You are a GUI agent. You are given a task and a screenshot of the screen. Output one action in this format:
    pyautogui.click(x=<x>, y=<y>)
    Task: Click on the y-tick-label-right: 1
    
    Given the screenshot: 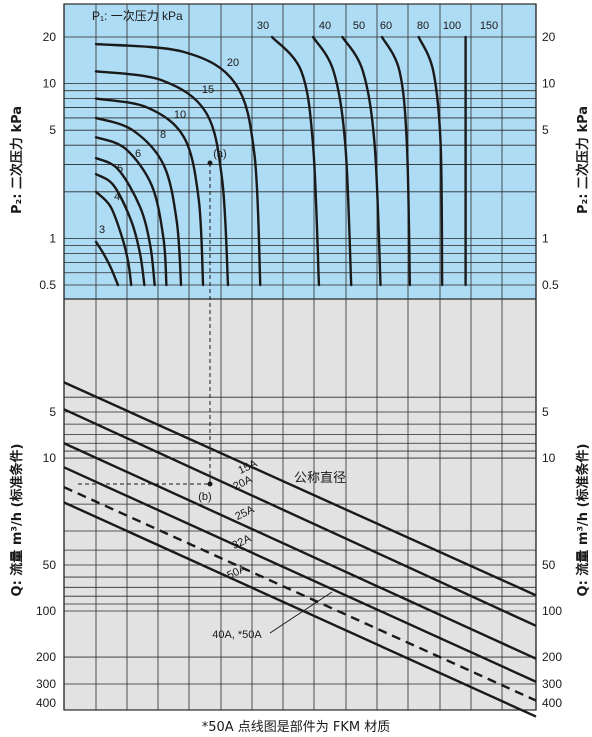 What is the action you would take?
    pyautogui.click(x=545, y=238)
    